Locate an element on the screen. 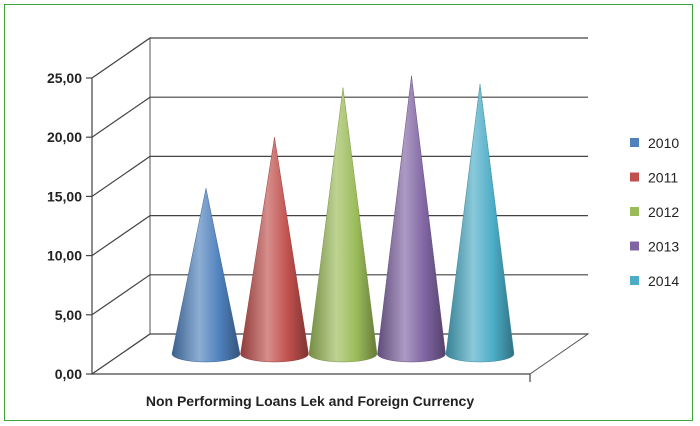 Image resolution: width=700 pixels, height=426 pixels. legend-swatch-2014 is located at coordinates (634, 280).